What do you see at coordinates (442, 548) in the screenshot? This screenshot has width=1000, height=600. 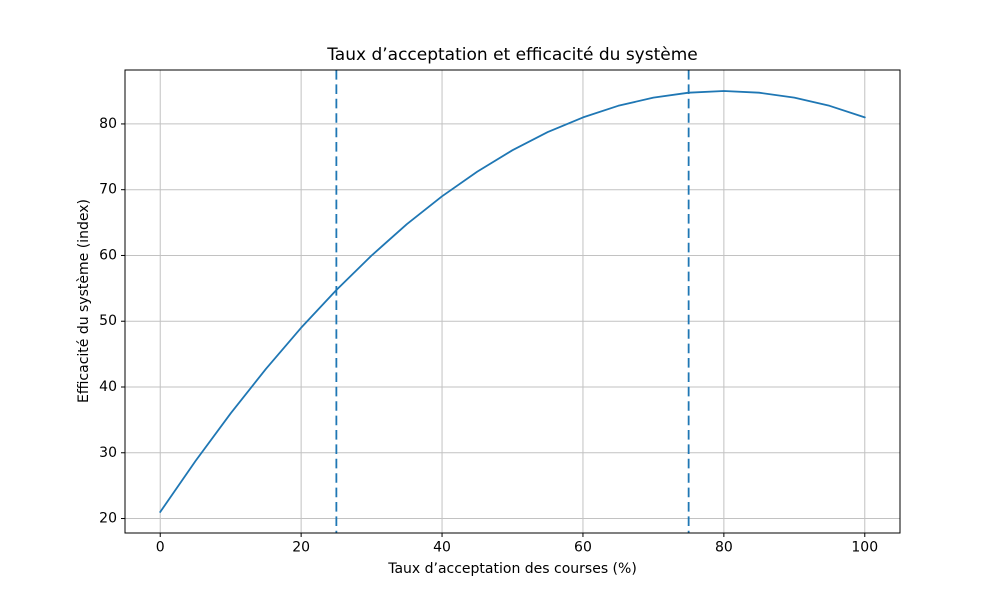 I see `x-tick-label: 40` at bounding box center [442, 548].